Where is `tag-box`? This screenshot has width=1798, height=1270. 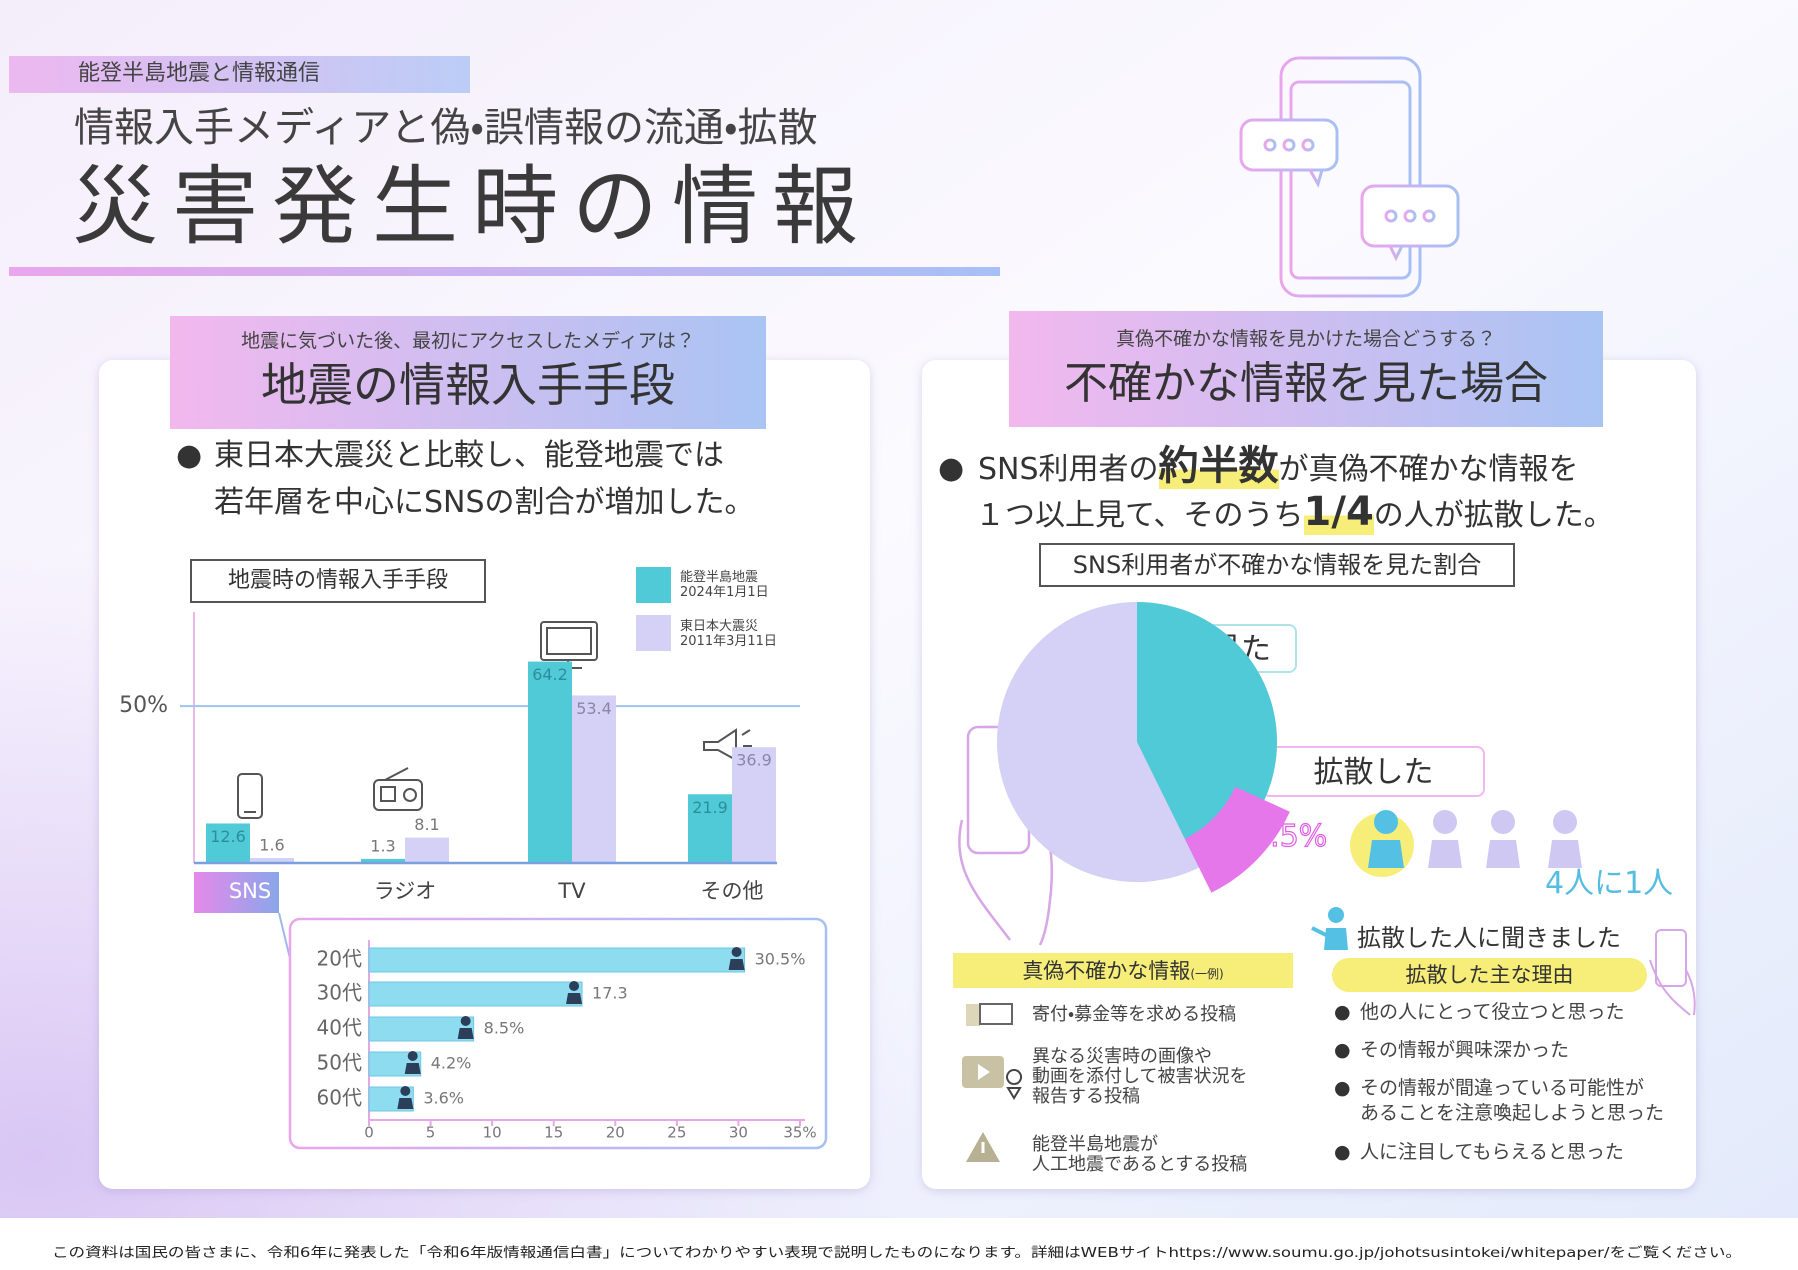
tag-box is located at coordinates (239, 74).